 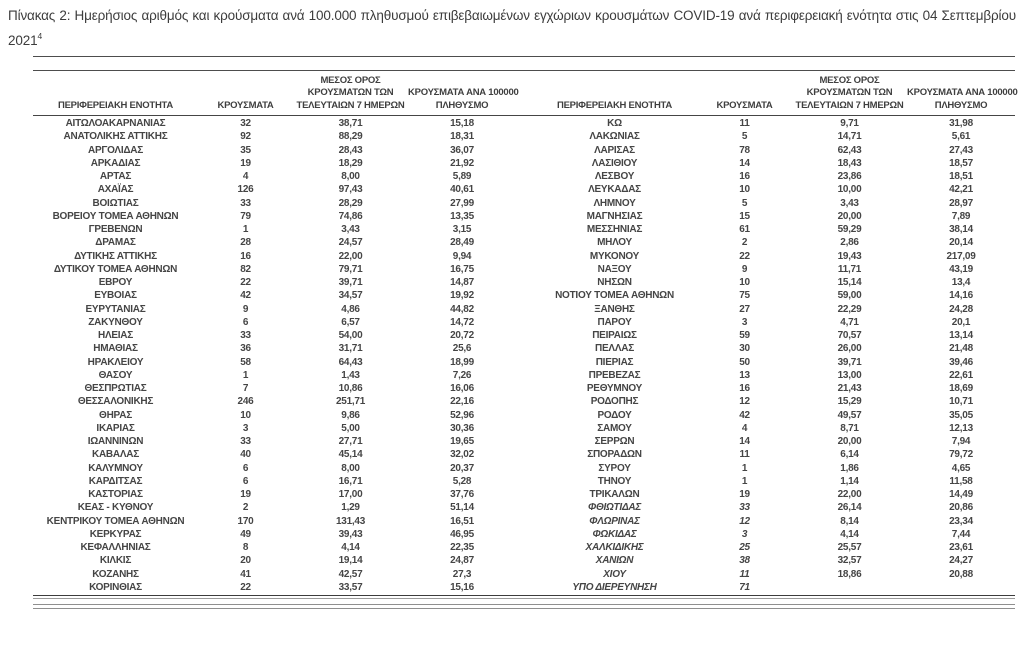 What do you see at coordinates (350, 106) in the screenshot?
I see `header-line: ΤΕΛΕΥΤΑΙΩΝ 7 ΗΜΕΡΩΝ` at bounding box center [350, 106].